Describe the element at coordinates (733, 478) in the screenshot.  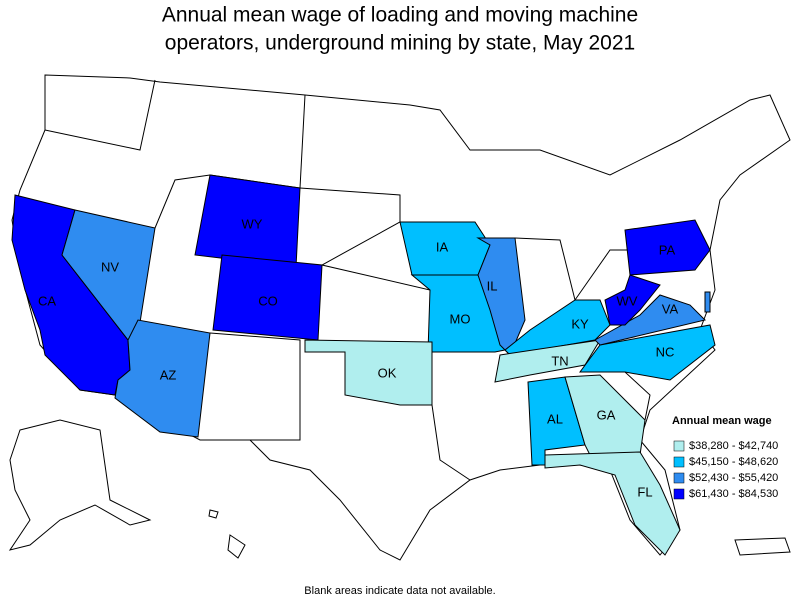
I see `legend-label: $52,430 - $55,420` at that location.